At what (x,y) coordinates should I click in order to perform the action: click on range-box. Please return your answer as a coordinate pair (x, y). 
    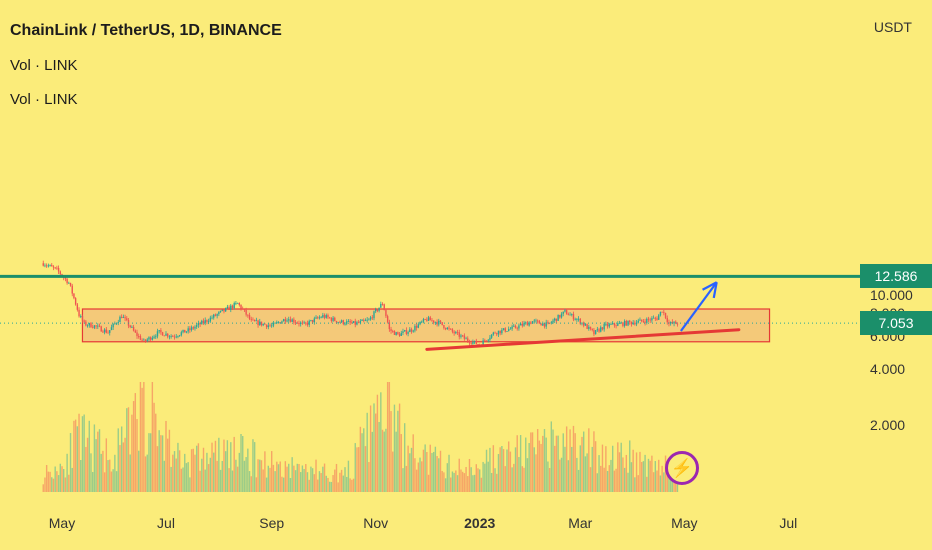
    Looking at the image, I should click on (426, 325).